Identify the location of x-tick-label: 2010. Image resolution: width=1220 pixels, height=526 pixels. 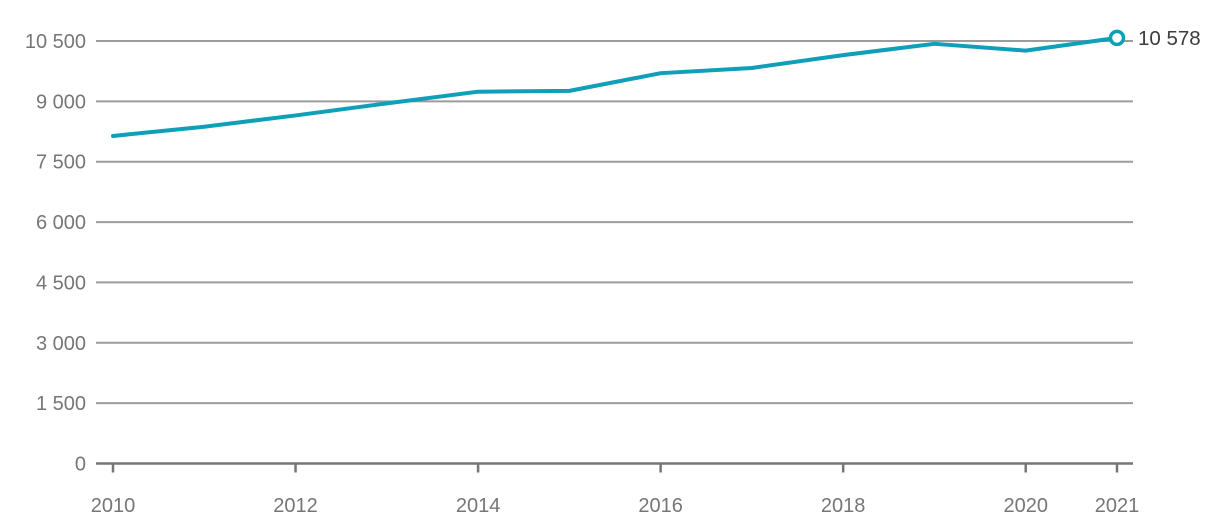
(113, 506).